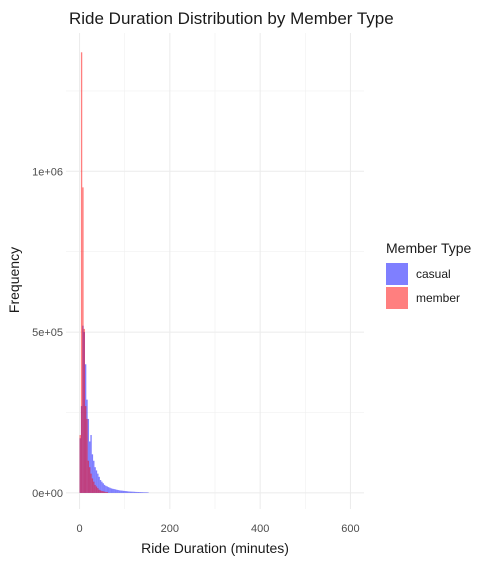 The image size is (490, 561). I want to click on y-tick-label: 0e+00, so click(47, 494).